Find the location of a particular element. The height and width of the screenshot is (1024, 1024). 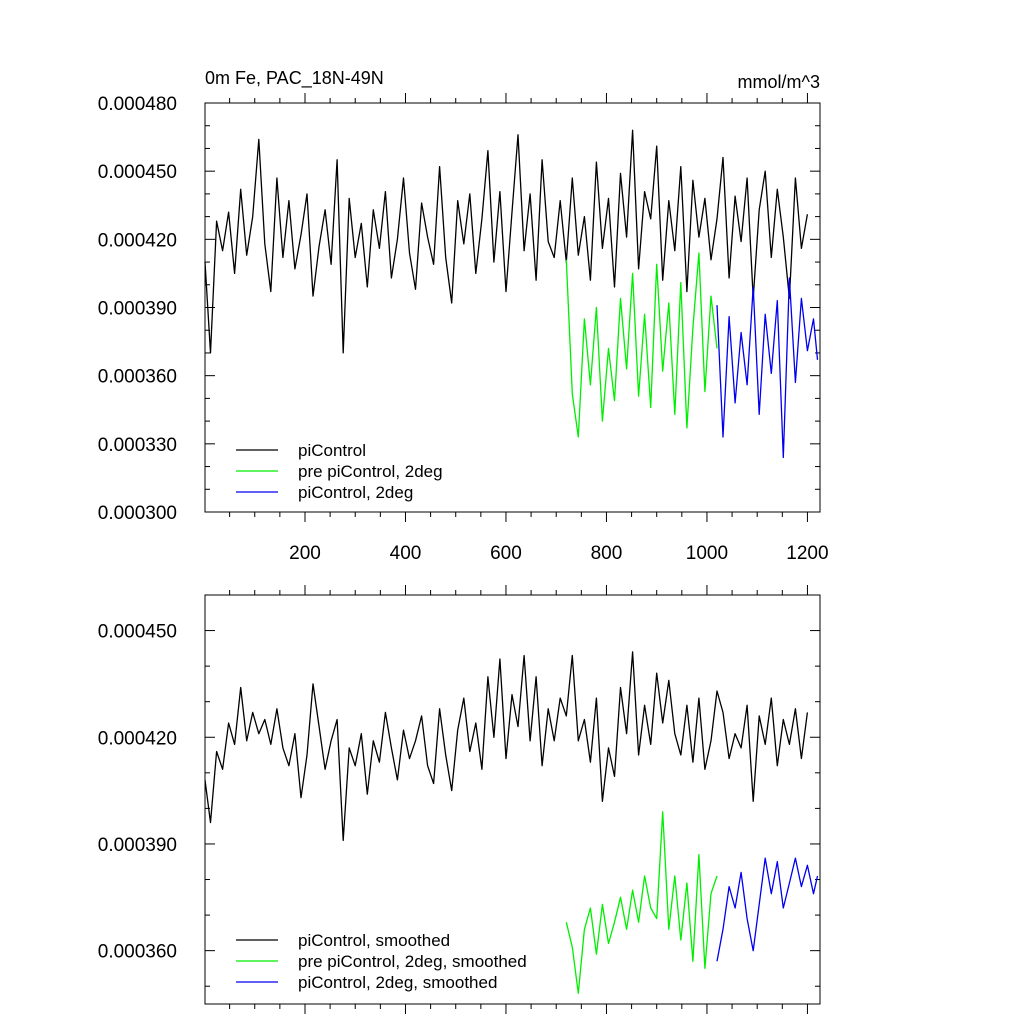

x-tick-label: 800 is located at coordinates (607, 553).